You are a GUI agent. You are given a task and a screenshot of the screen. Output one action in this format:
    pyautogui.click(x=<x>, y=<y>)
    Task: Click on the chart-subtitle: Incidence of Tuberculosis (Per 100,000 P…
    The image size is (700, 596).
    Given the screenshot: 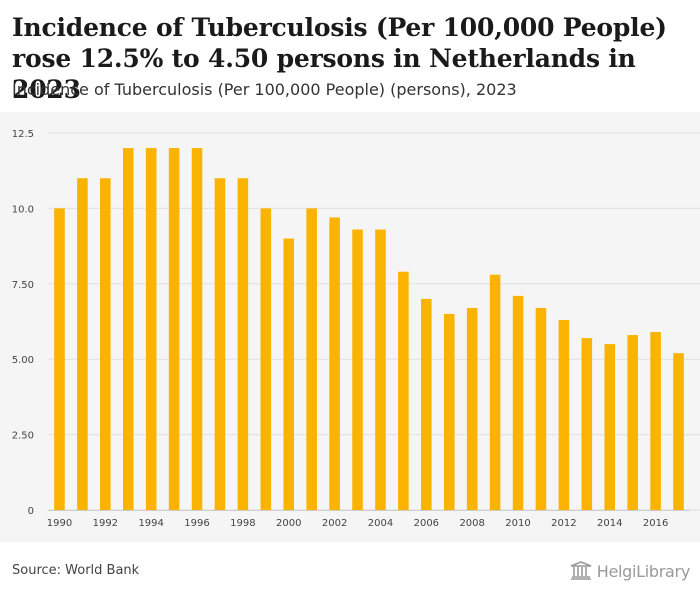 What is the action you would take?
    pyautogui.click(x=264, y=89)
    